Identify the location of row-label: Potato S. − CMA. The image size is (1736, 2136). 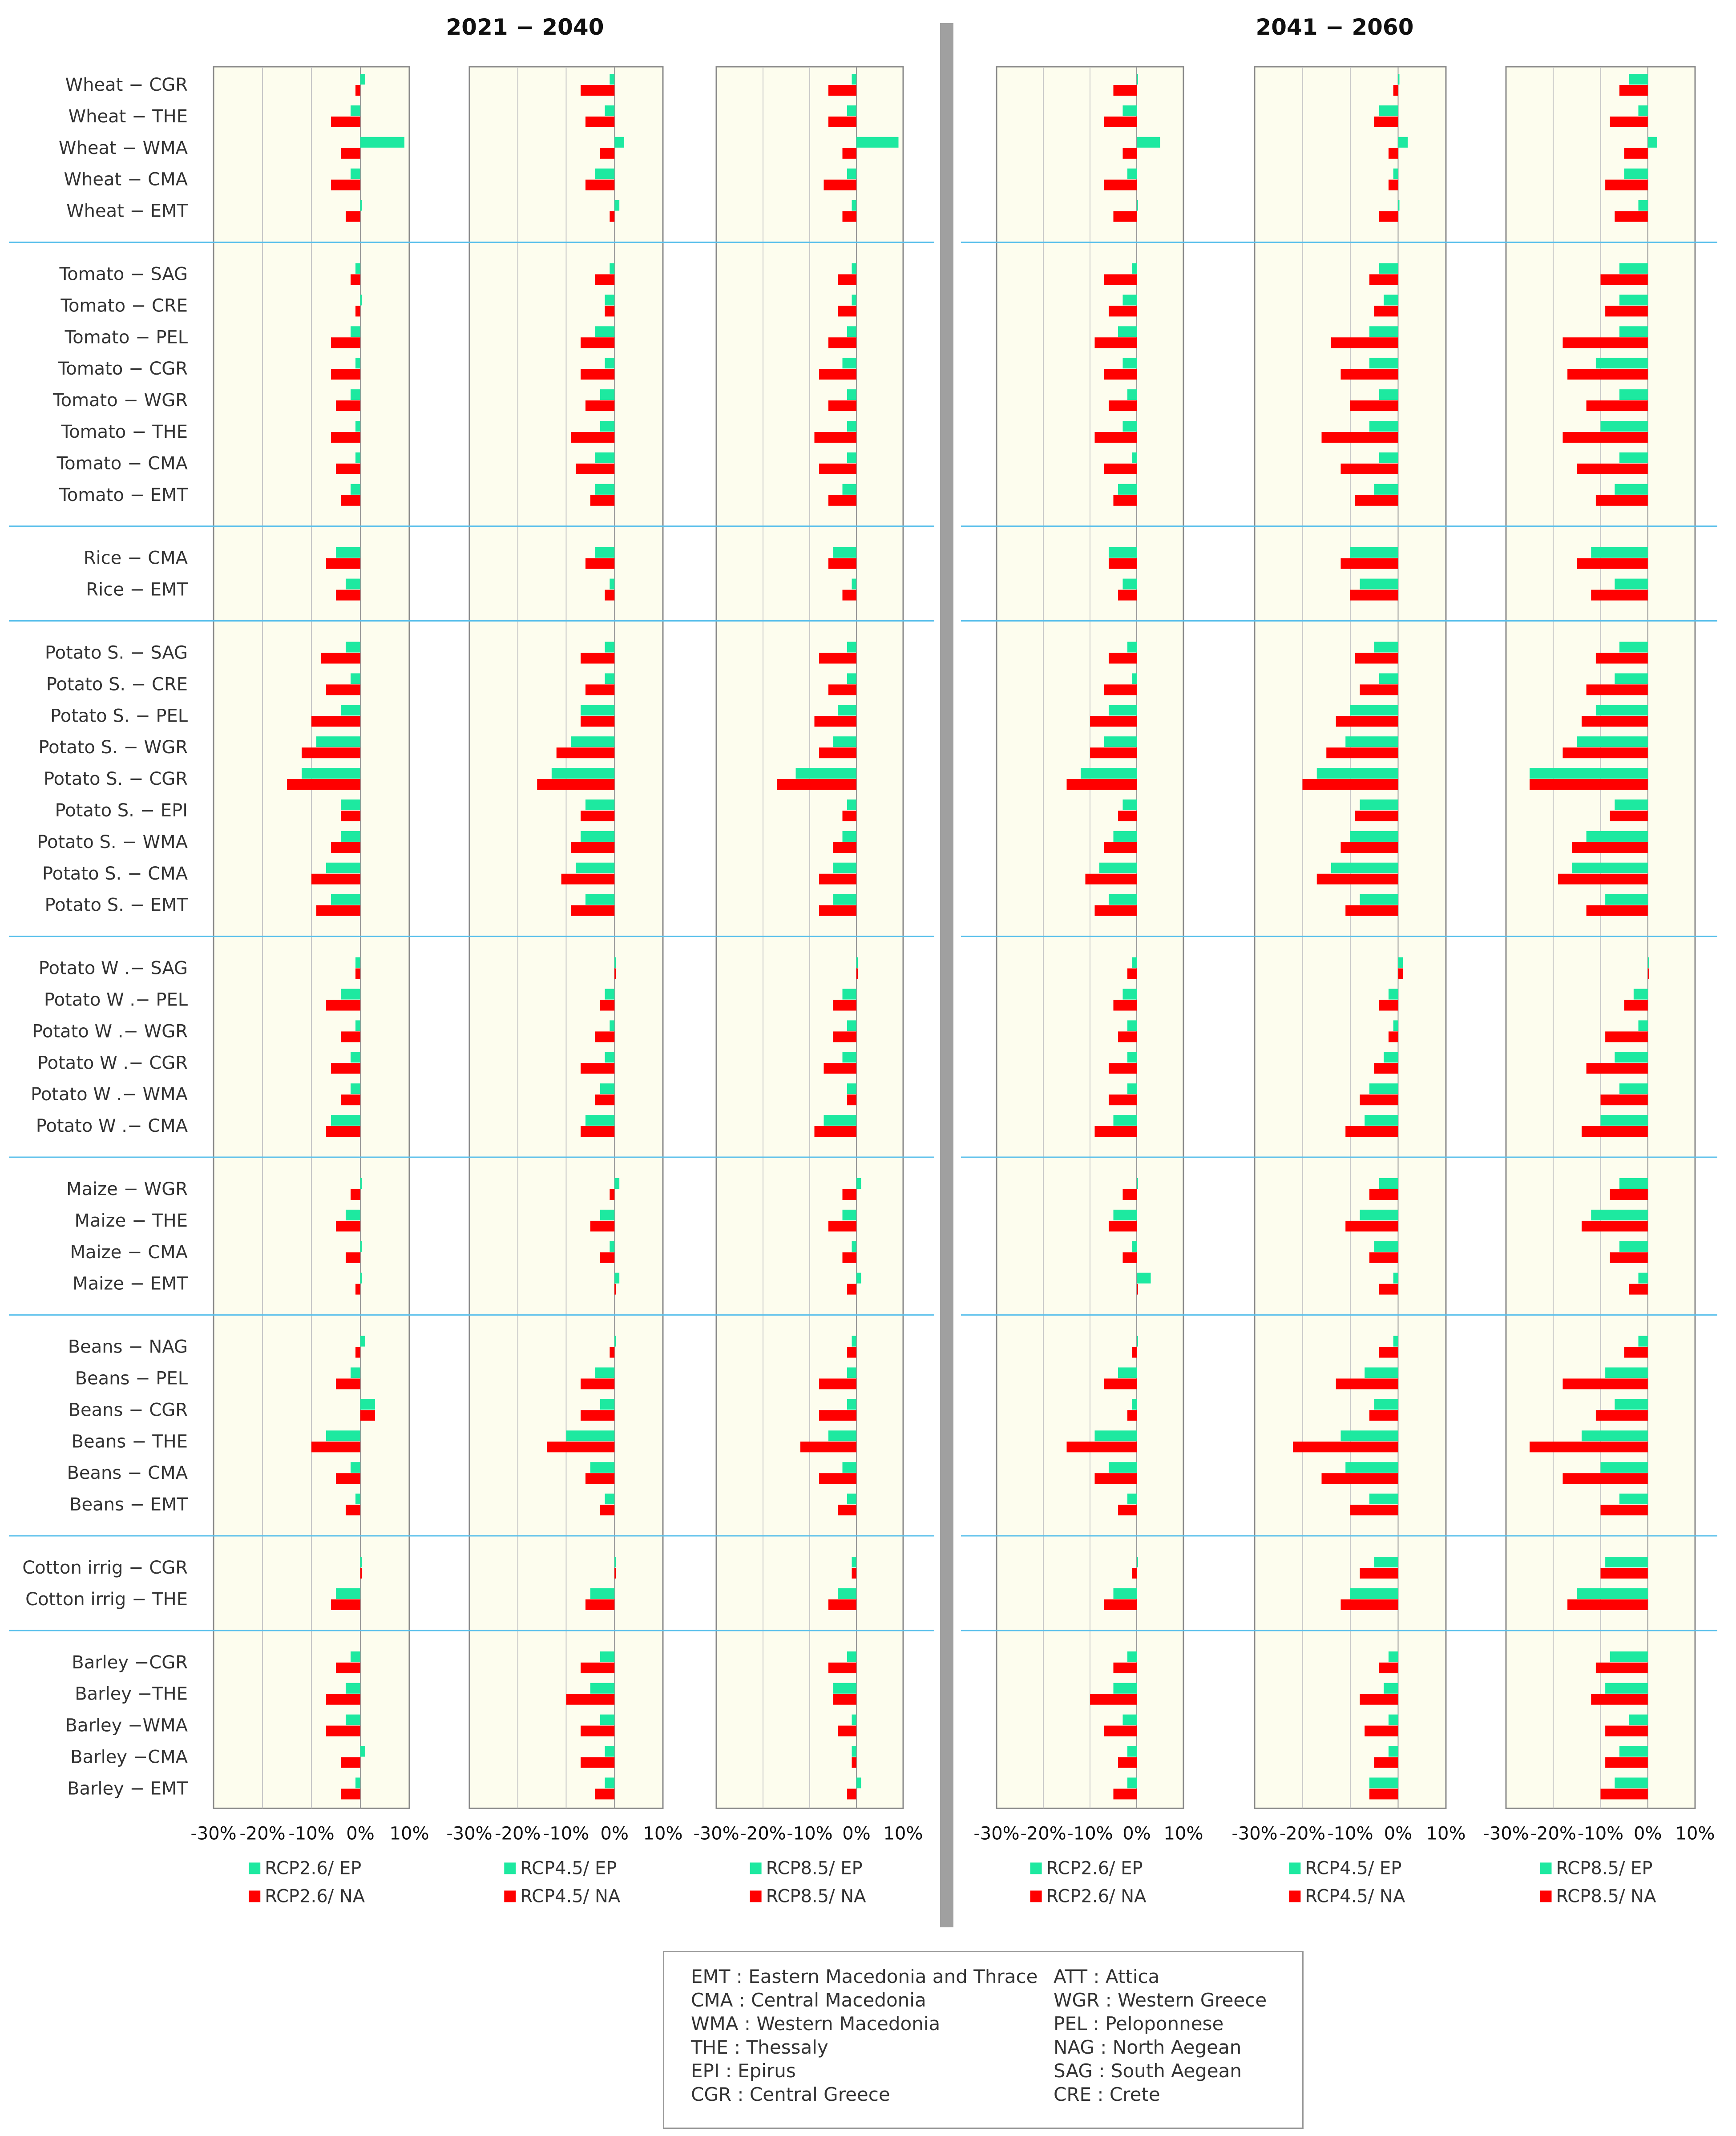
(115, 874).